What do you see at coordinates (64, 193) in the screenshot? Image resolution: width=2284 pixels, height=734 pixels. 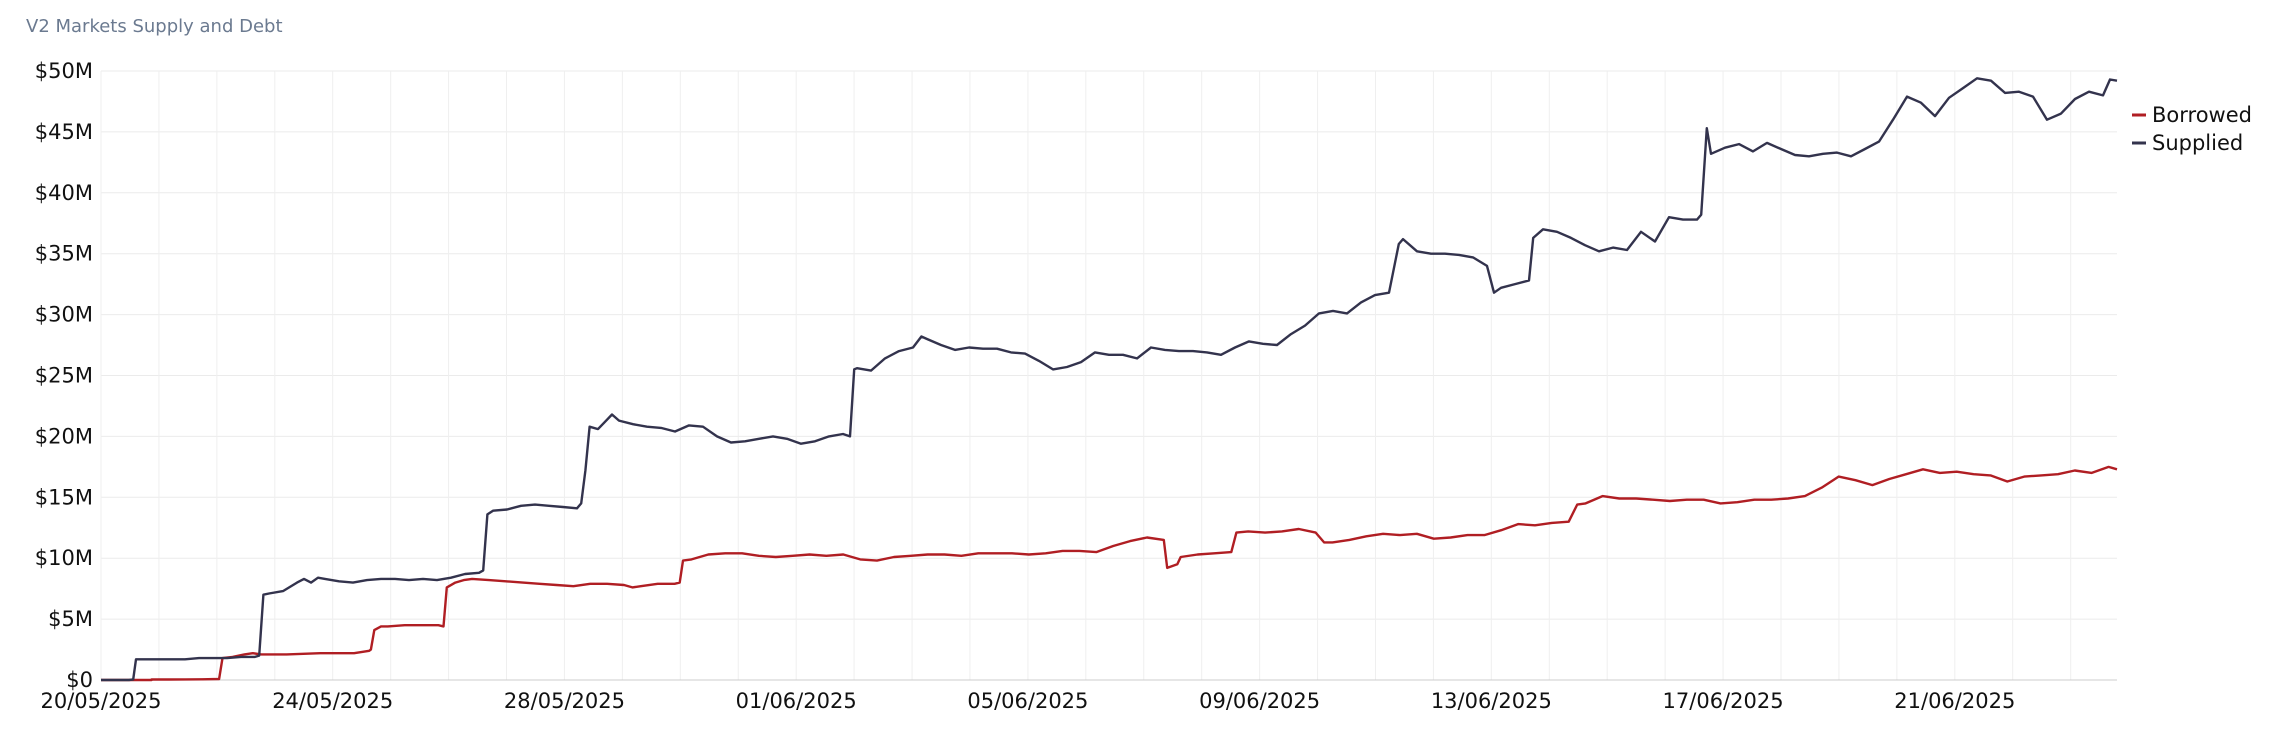 I see `y-tick-label: $40M` at bounding box center [64, 193].